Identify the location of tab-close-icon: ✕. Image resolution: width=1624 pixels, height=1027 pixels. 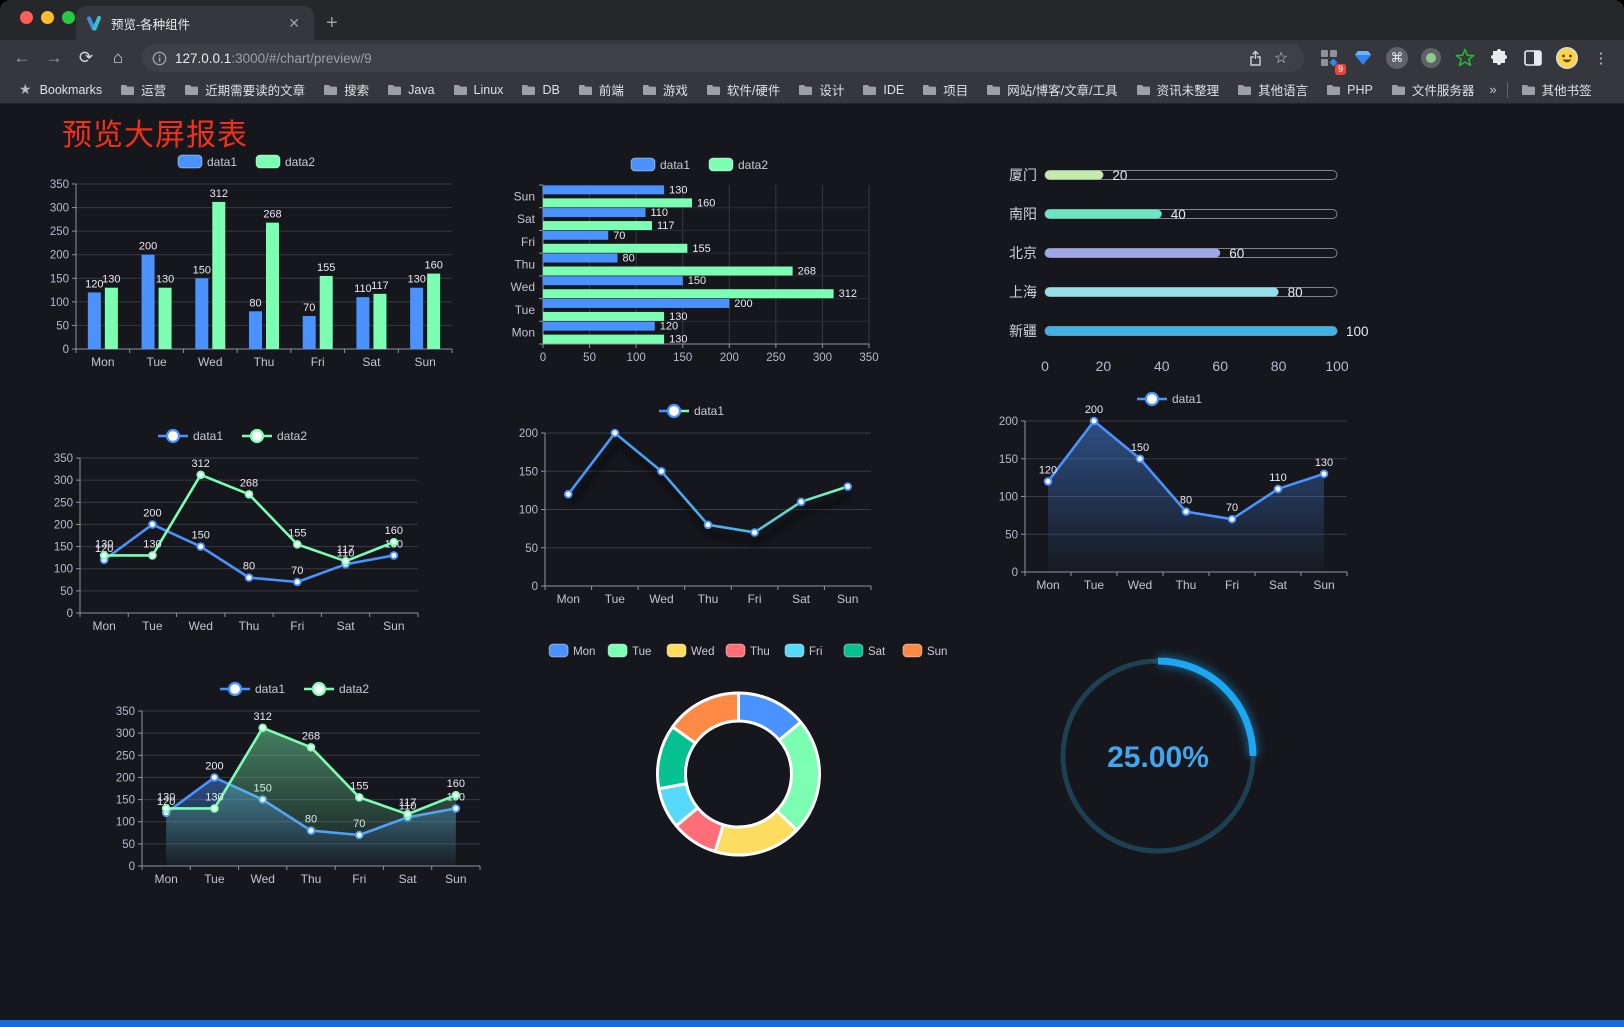
(294, 22).